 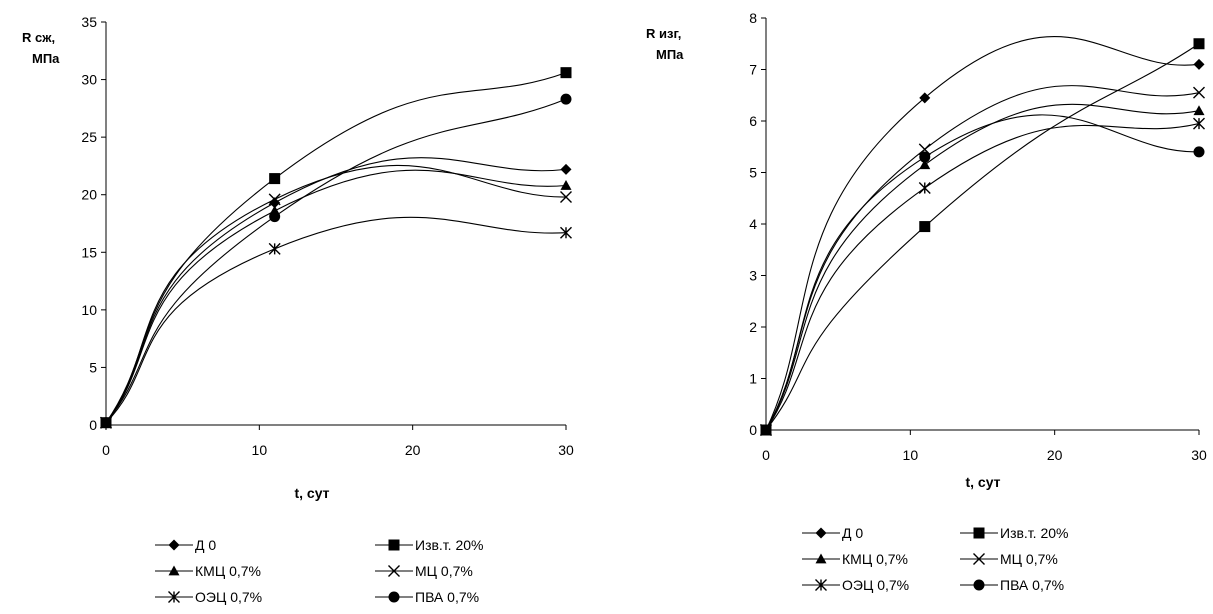 What do you see at coordinates (336, 320) in the screenshot?
I see `series-line` at bounding box center [336, 320].